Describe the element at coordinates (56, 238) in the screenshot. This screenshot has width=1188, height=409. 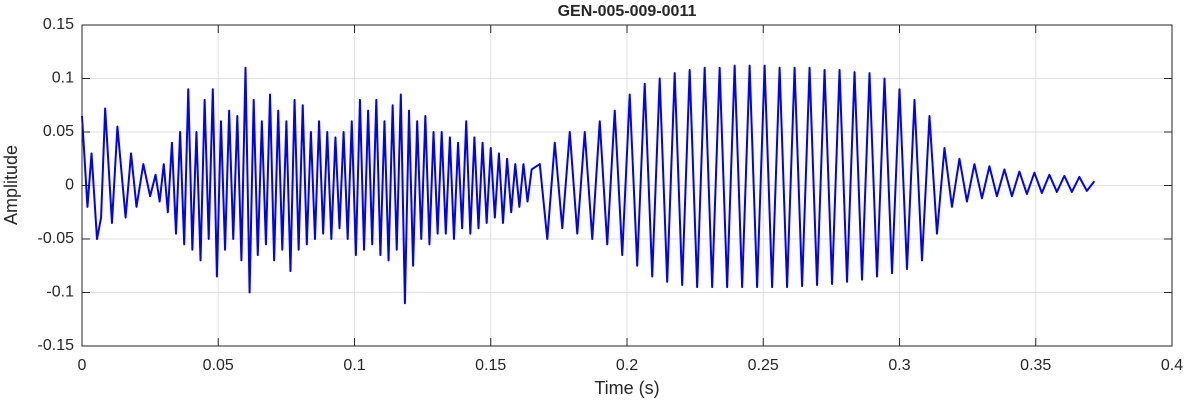
I see `y-tick-label: -0.05` at that location.